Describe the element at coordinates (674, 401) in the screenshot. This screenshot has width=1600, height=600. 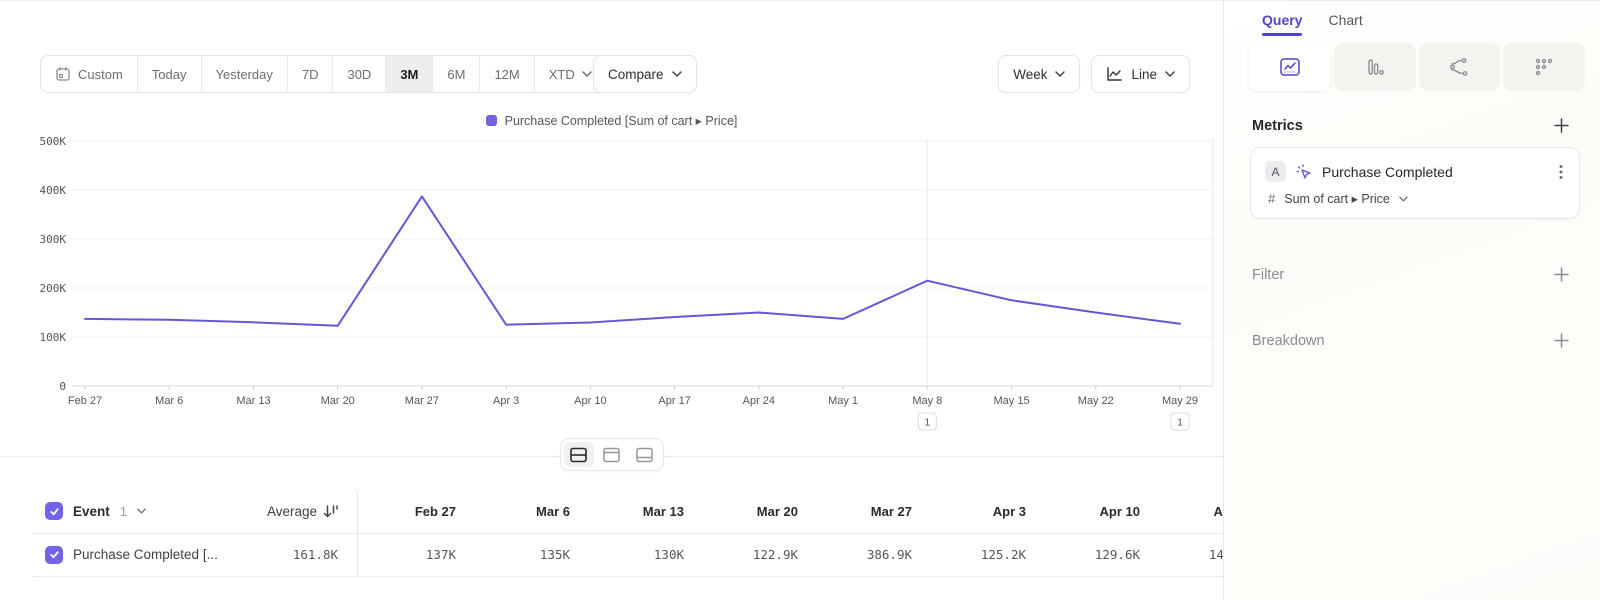
I see `svg-text: Apr 17` at that location.